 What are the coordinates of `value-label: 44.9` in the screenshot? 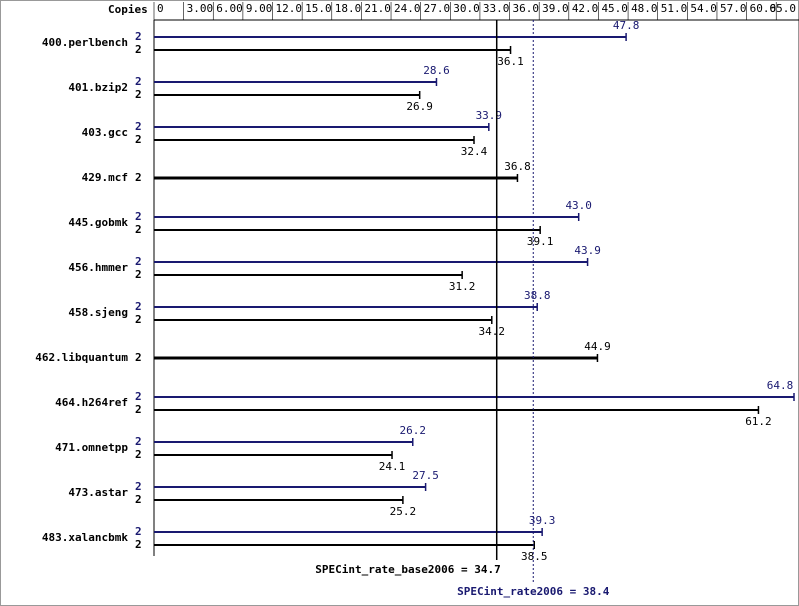 It's located at (597, 346).